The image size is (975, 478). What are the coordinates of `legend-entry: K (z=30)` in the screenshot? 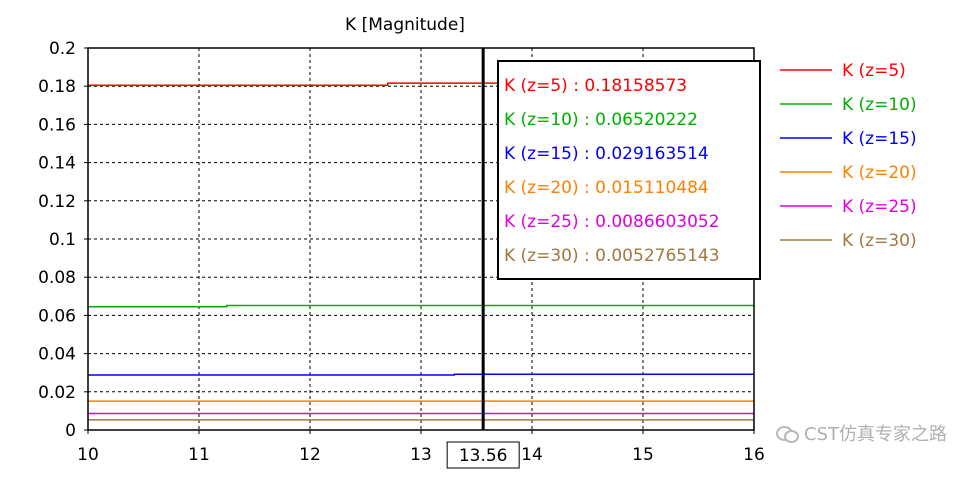 It's located at (879, 241).